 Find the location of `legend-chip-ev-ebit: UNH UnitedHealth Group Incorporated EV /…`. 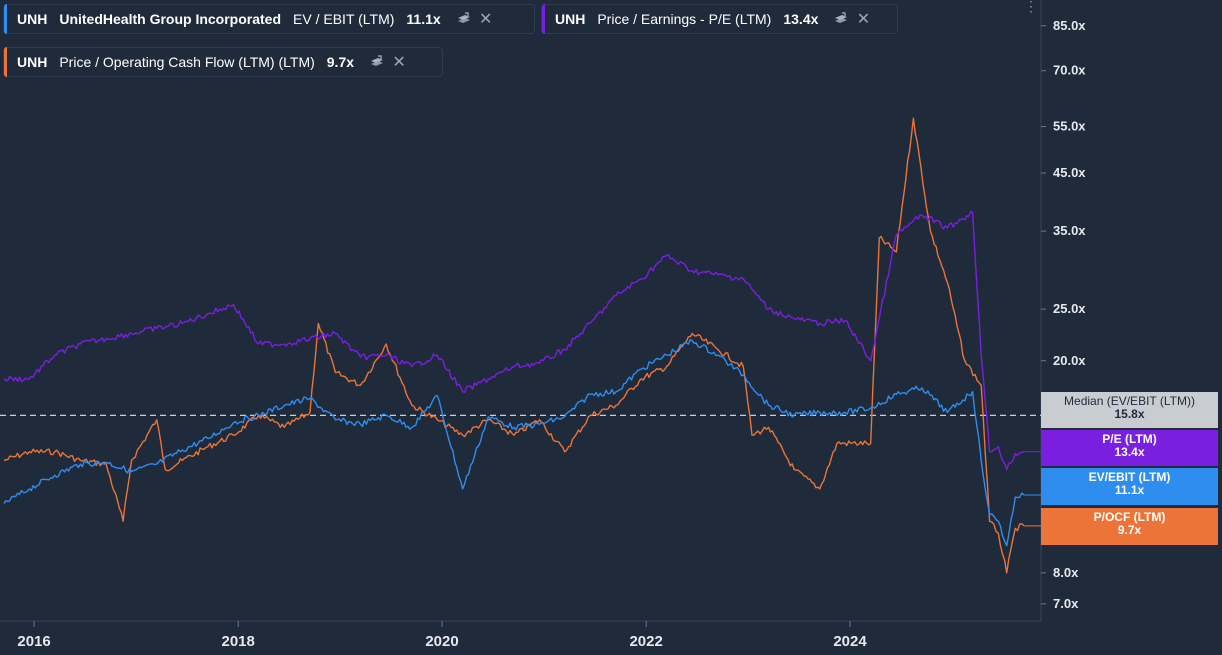

legend-chip-ev-ebit: UNH UnitedHealth Group Incorporated EV /… is located at coordinates (269, 19).